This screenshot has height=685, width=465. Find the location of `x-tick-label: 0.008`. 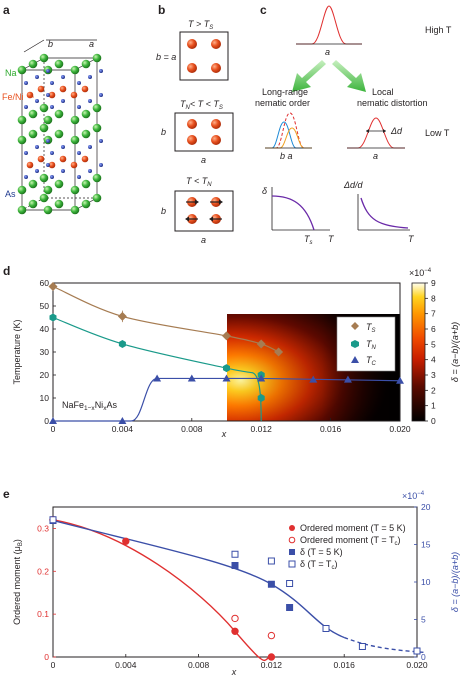

x-tick-label: 0.008 is located at coordinates (192, 429).